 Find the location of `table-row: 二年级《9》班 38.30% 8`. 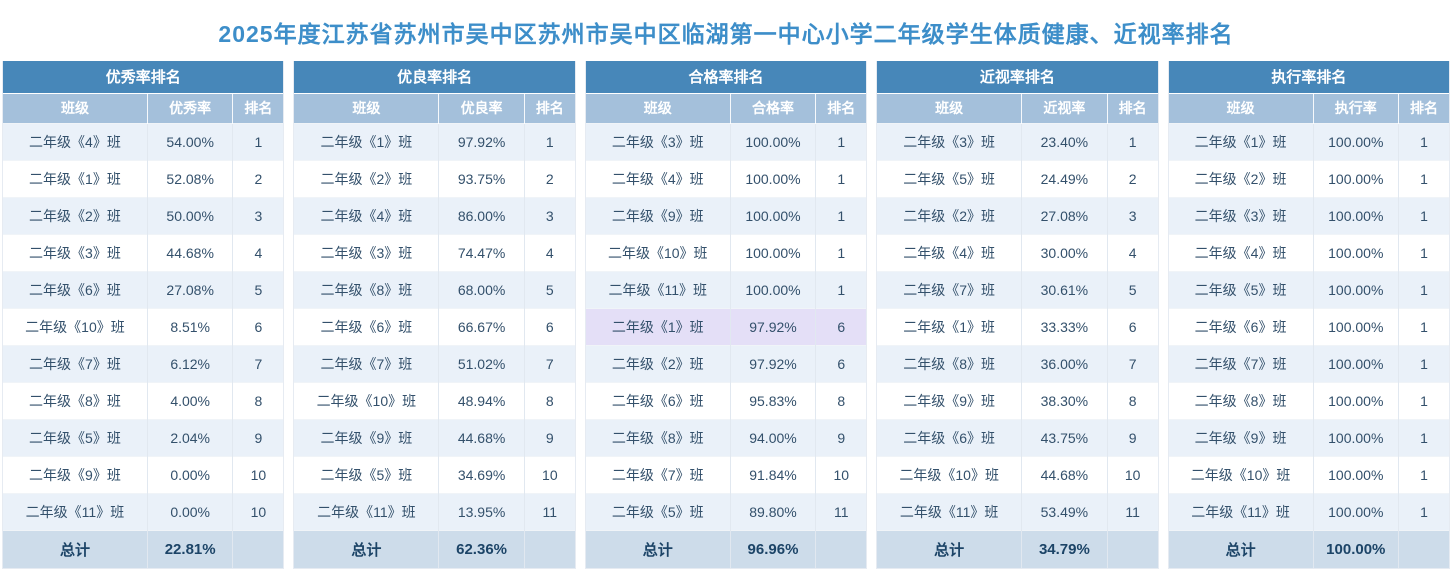

table-row: 二年级《9》班 38.30% 8 is located at coordinates (1017, 400).